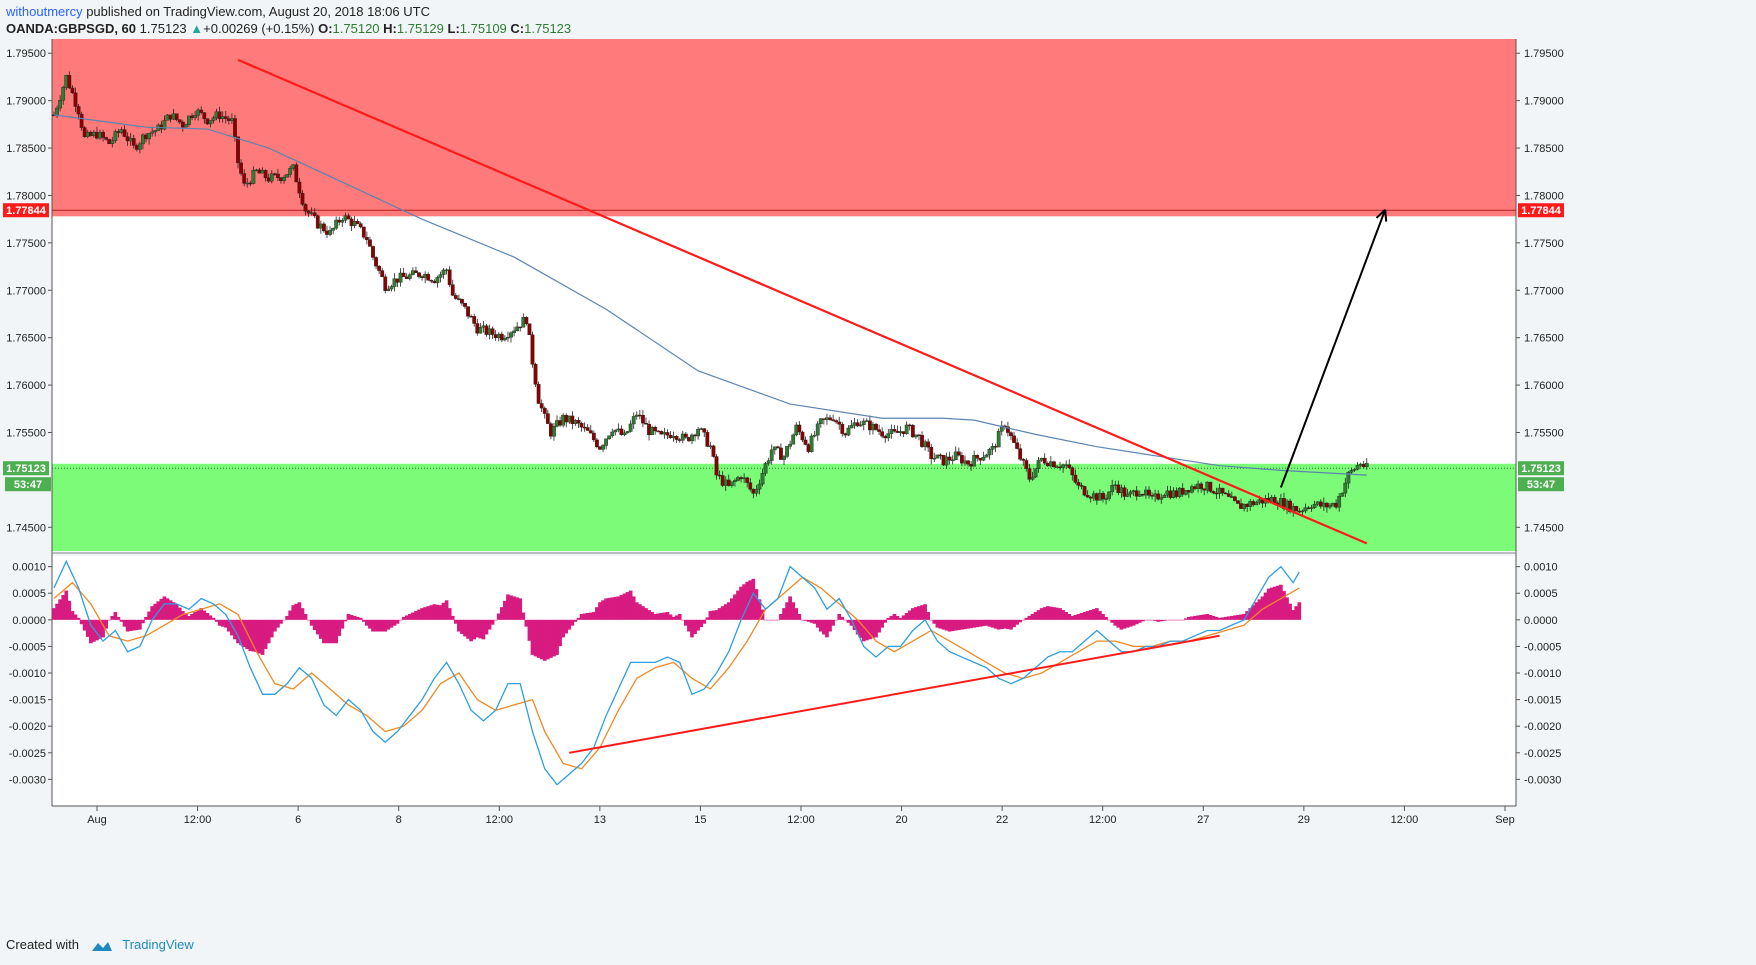 The width and height of the screenshot is (1756, 965). Describe the element at coordinates (1203, 820) in the screenshot. I see `x-tick-label: 27` at that location.